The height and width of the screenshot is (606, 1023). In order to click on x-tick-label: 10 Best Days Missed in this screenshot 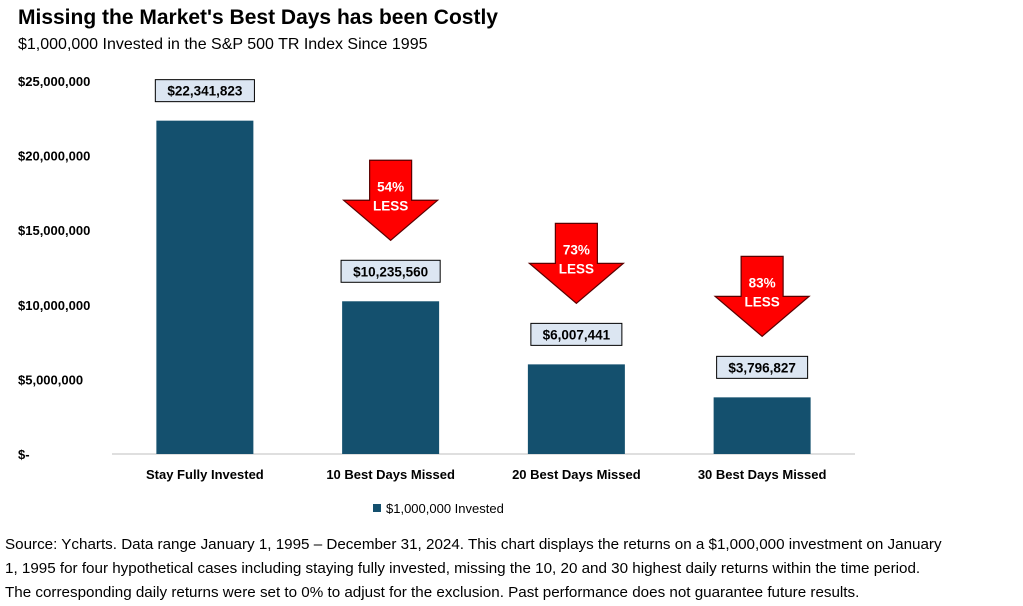, I will do `click(390, 474)`.